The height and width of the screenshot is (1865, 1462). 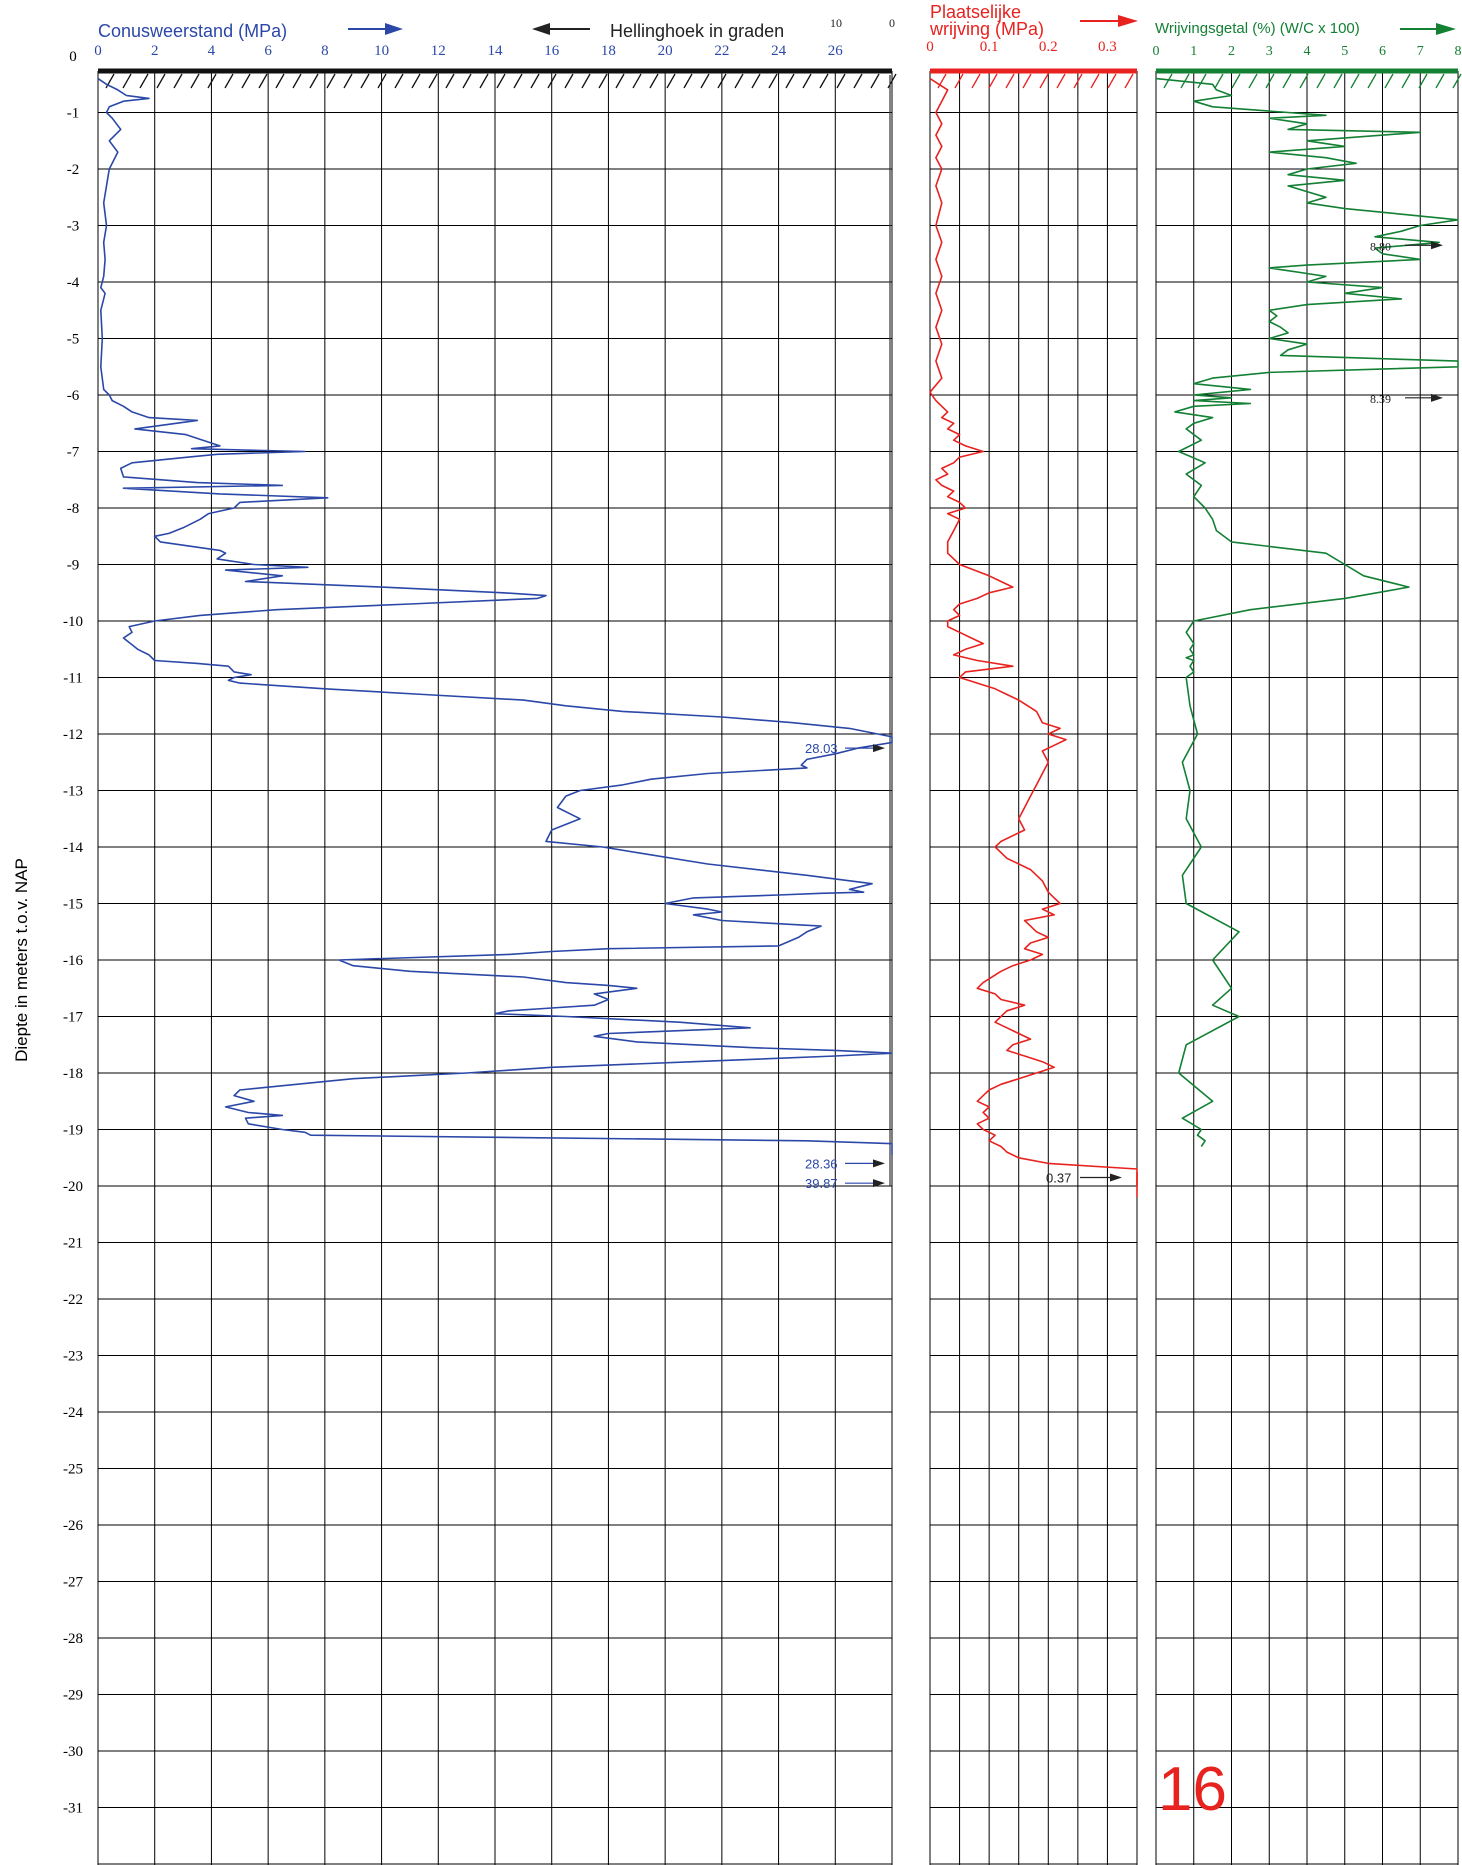 I want to click on y-tick-label: -30, so click(x=73, y=1752).